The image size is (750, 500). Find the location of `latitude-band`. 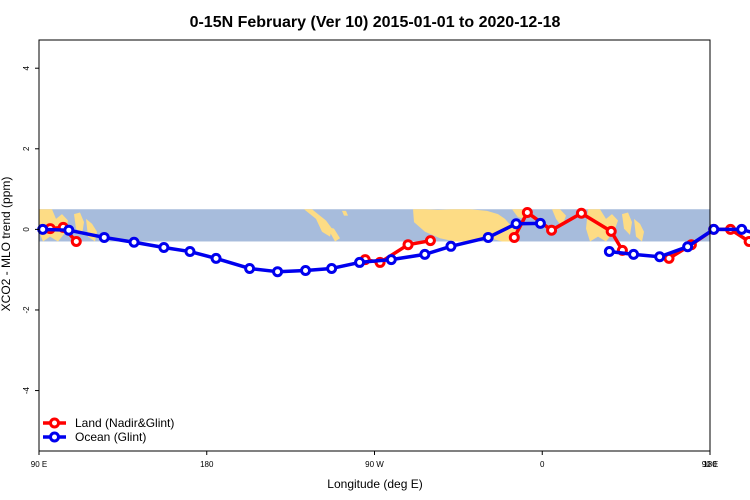

latitude-band is located at coordinates (374, 225).